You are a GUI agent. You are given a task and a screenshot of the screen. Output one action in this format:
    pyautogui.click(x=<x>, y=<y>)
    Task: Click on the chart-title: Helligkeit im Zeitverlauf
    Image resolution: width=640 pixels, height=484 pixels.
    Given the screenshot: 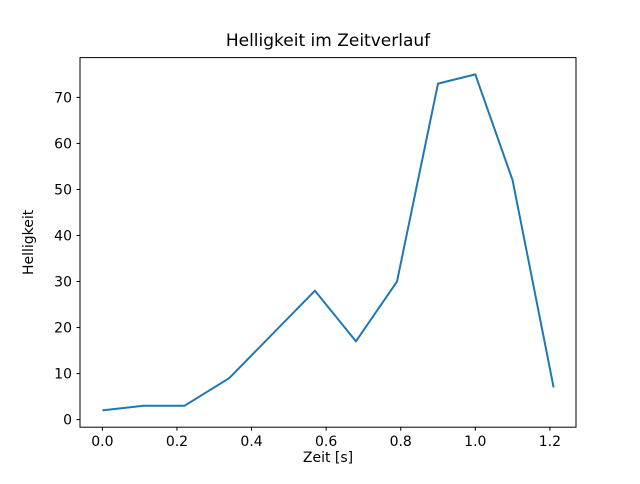 What is the action you would take?
    pyautogui.click(x=328, y=41)
    